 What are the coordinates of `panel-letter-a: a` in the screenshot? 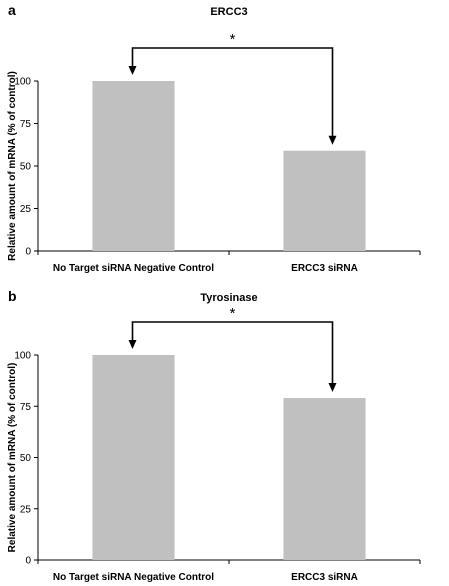 It's located at (12, 10).